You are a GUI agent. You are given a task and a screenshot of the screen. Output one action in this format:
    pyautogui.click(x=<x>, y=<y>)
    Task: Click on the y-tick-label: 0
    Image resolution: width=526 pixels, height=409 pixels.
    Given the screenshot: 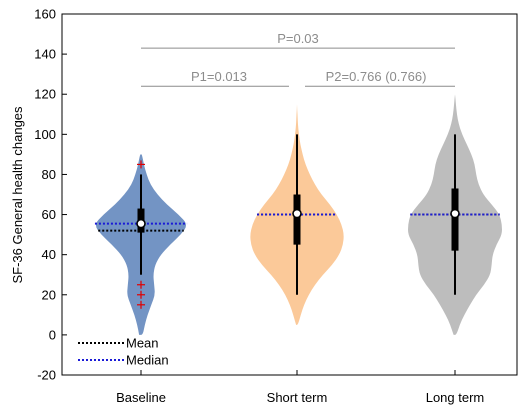 What is the action you would take?
    pyautogui.click(x=52, y=334)
    